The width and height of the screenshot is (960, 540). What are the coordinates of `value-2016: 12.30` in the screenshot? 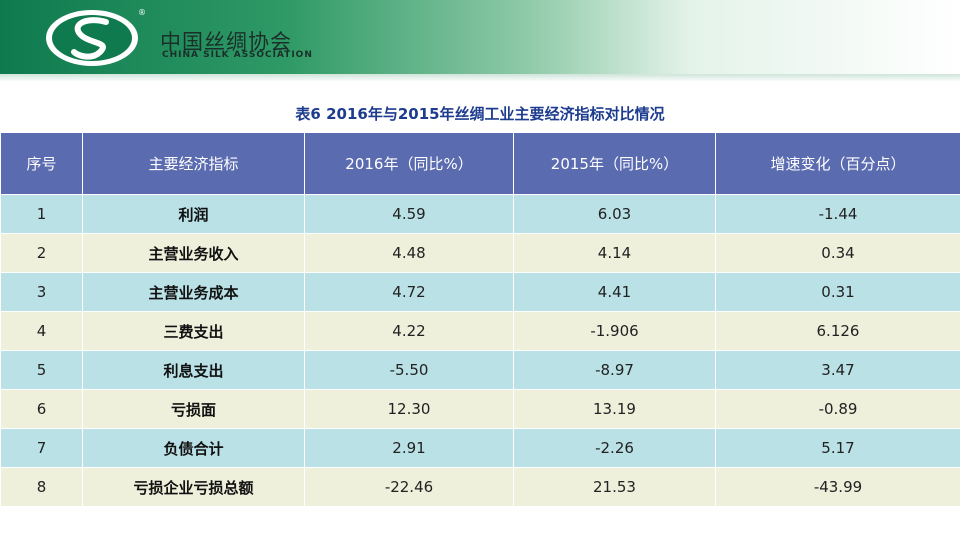 It's located at (409, 409).